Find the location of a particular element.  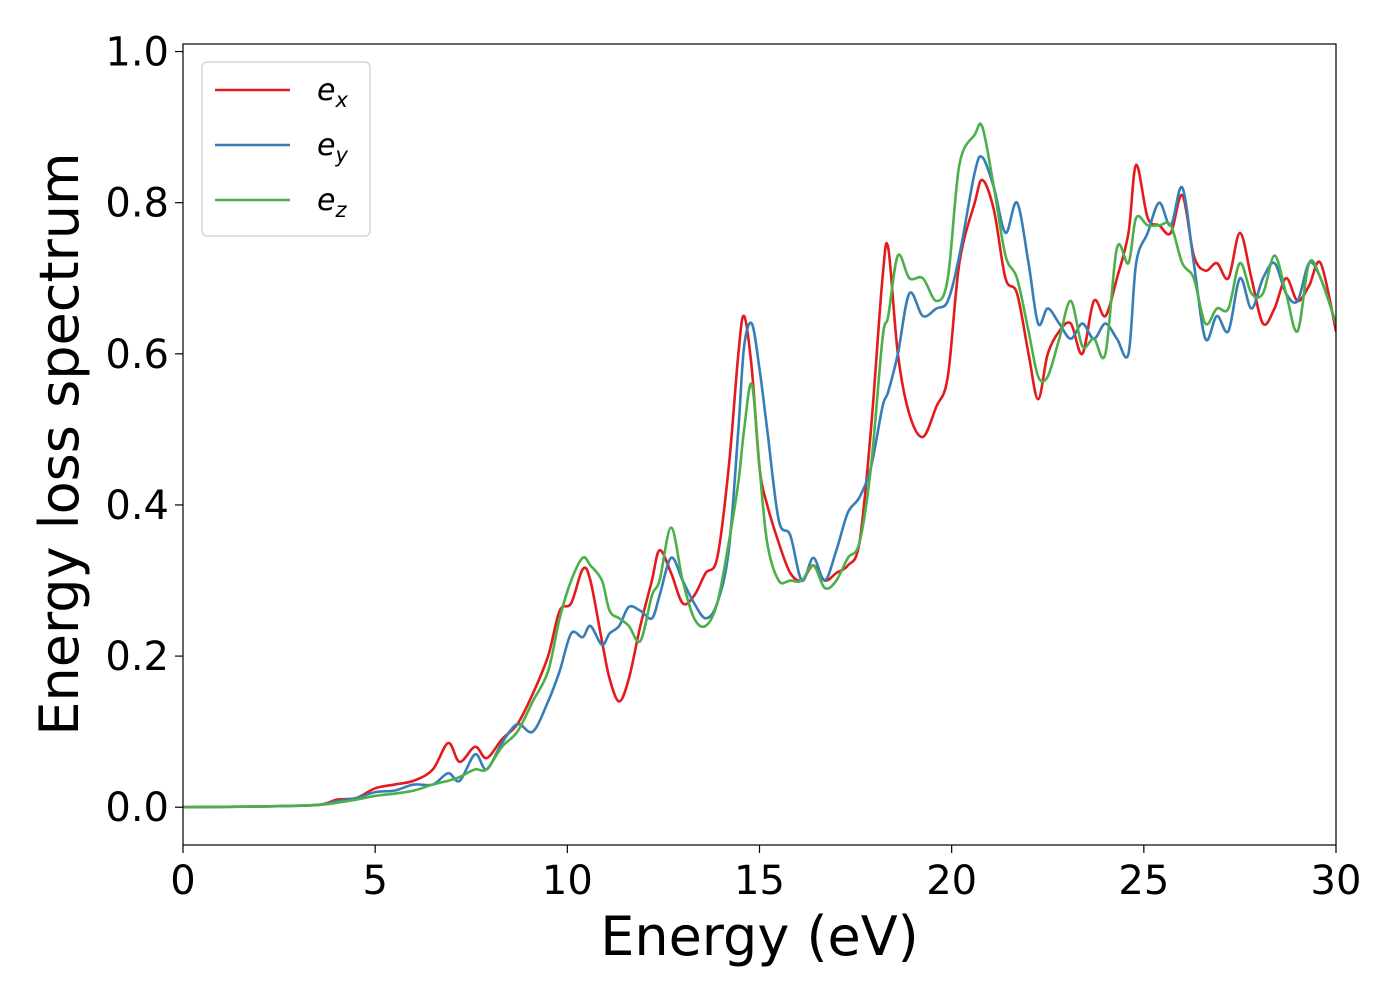

x-tick-label: 30 is located at coordinates (1336, 881).